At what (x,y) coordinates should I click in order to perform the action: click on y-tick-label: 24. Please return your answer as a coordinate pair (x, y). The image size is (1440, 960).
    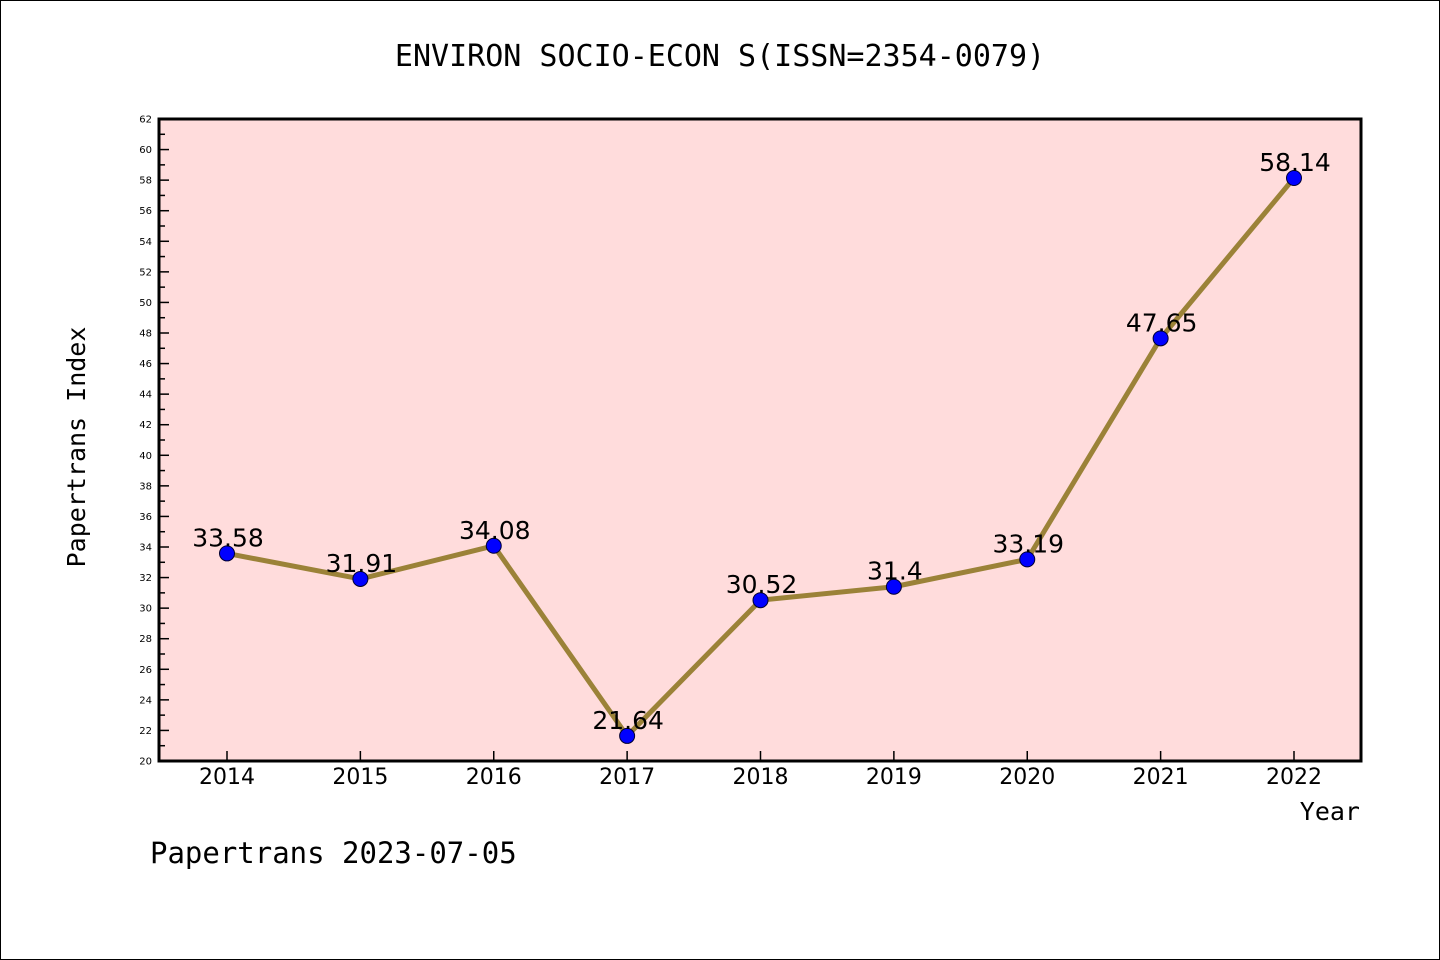
    Looking at the image, I should click on (145, 700).